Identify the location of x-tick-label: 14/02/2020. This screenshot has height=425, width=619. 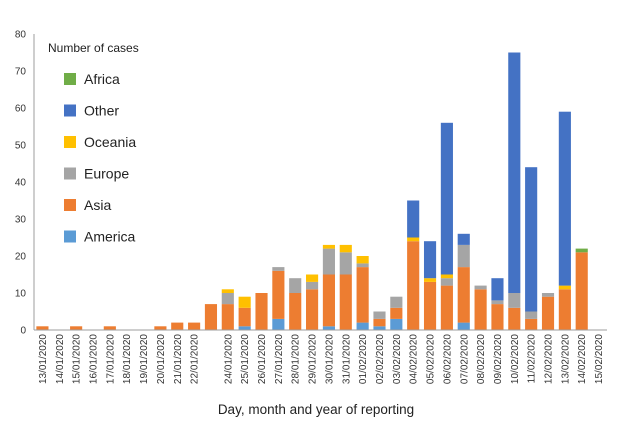
(582, 359).